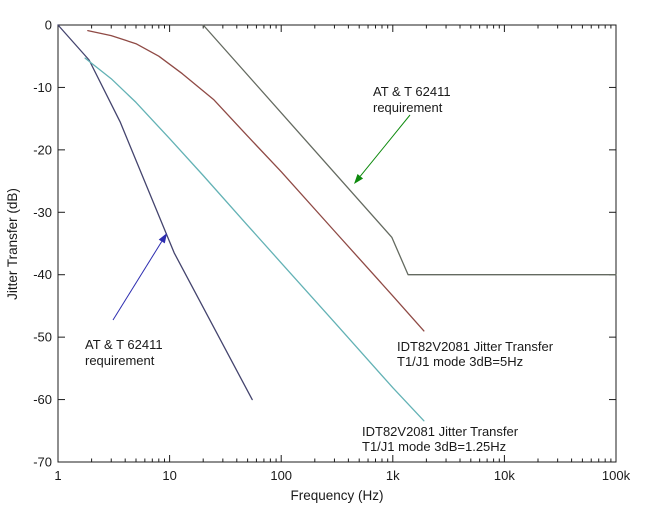  I want to click on x-tick-label: 100, so click(281, 475).